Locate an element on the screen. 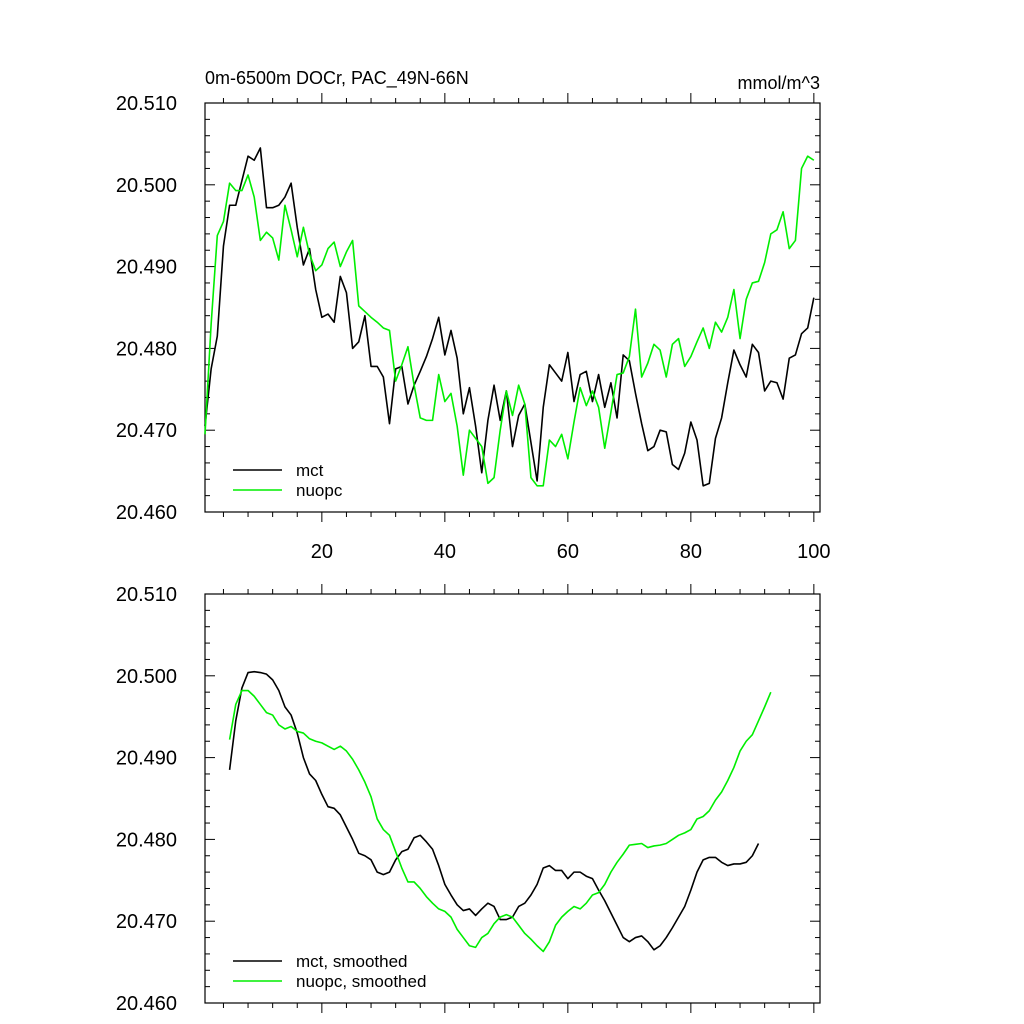 This screenshot has height=1024, width=1024. legend-label: mct is located at coordinates (310, 470).